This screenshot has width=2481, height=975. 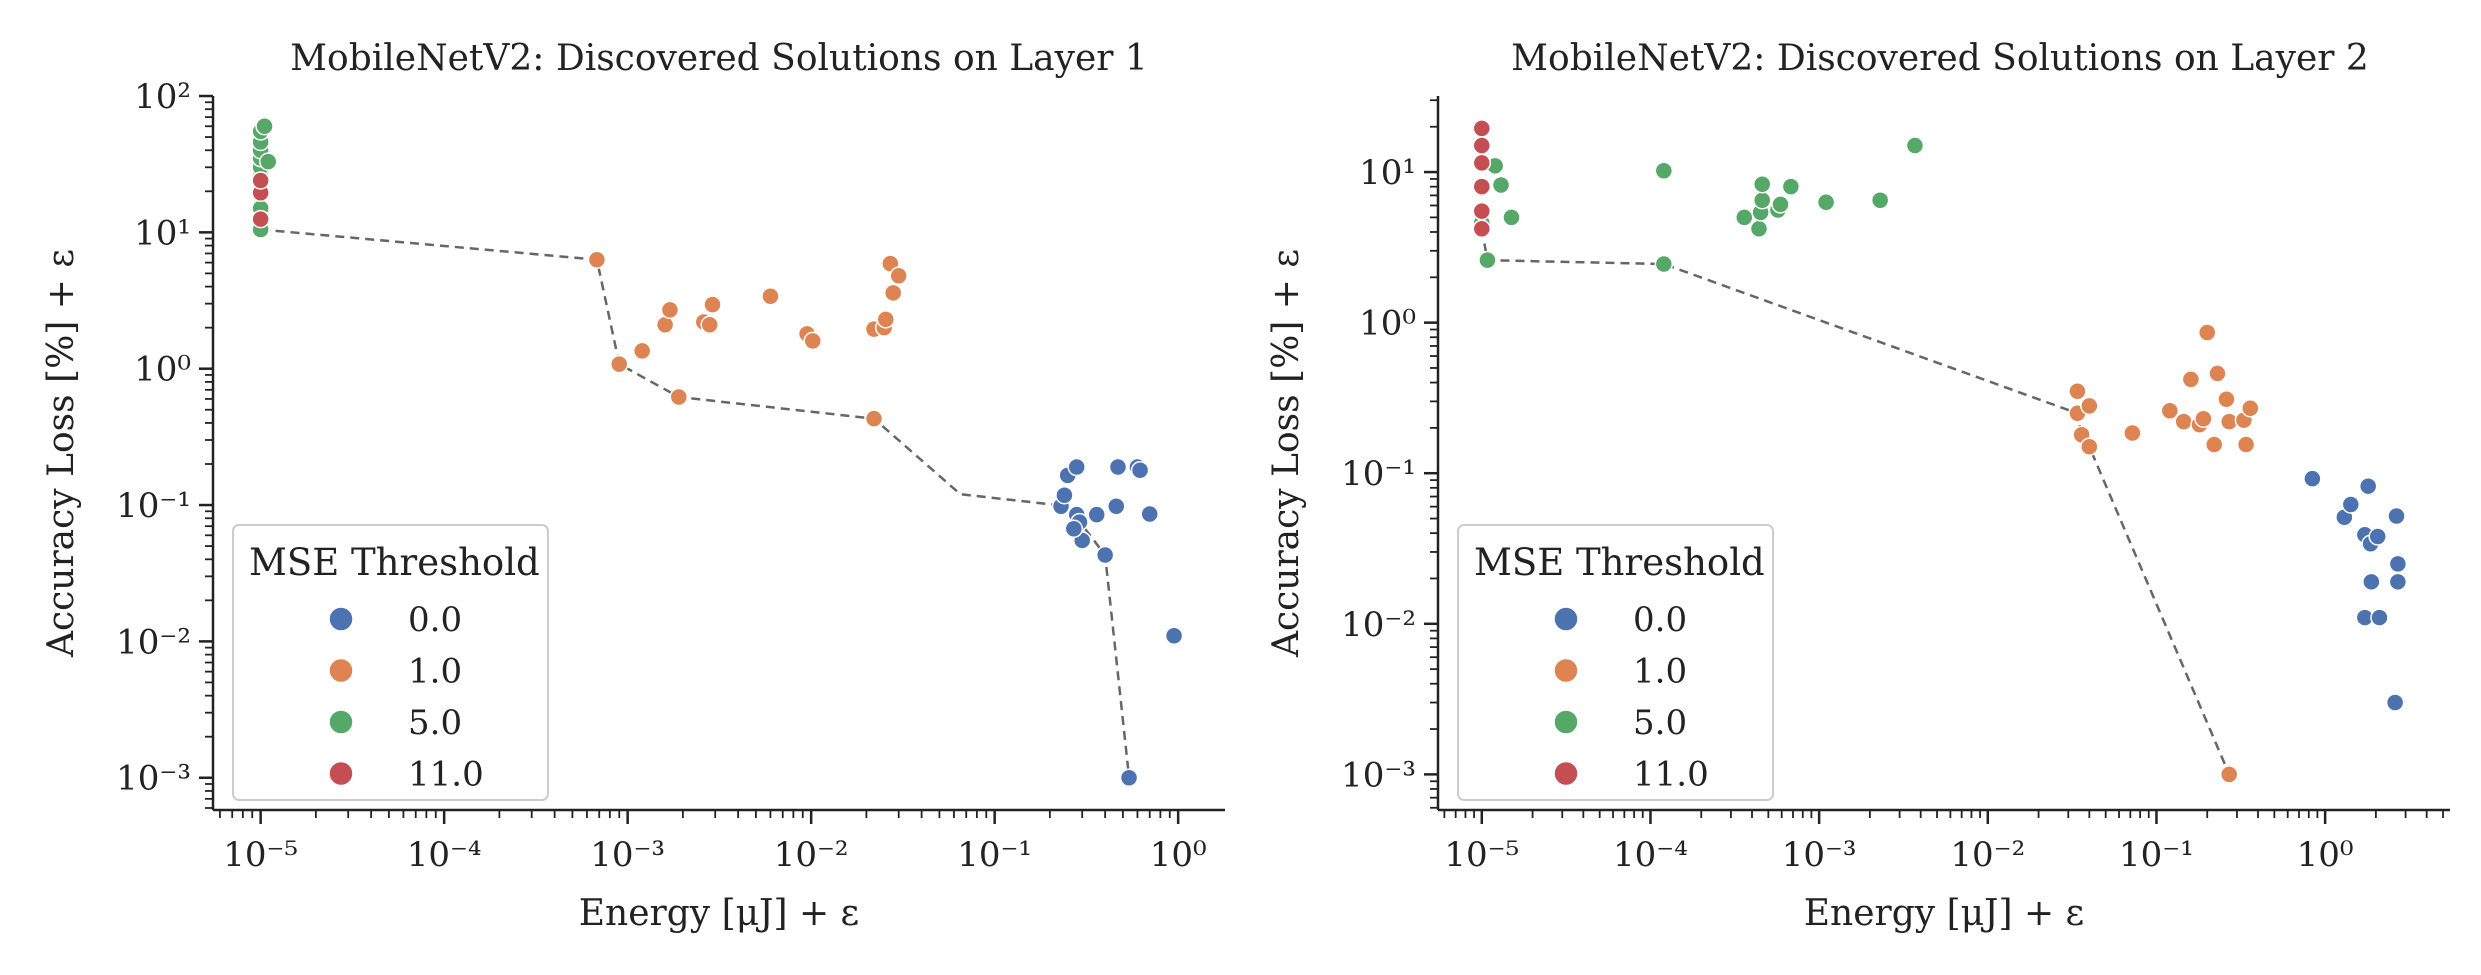 What do you see at coordinates (435, 723) in the screenshot?
I see `legend-label: 5.0` at bounding box center [435, 723].